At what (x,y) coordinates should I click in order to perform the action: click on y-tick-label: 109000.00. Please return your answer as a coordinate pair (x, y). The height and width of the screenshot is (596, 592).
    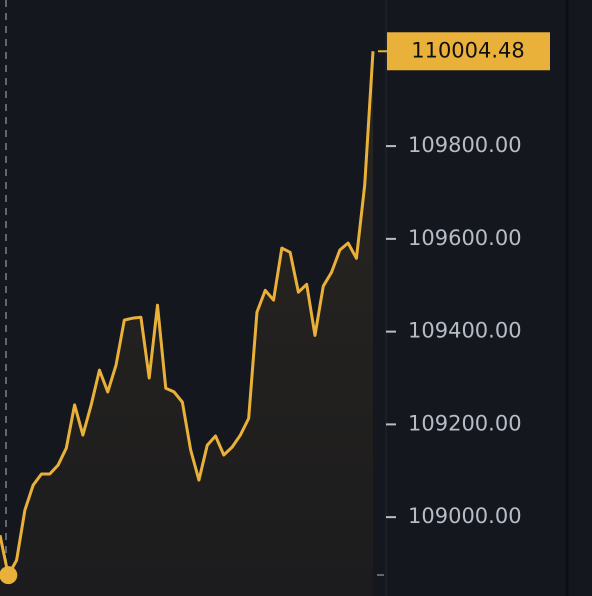
    Looking at the image, I should click on (465, 516).